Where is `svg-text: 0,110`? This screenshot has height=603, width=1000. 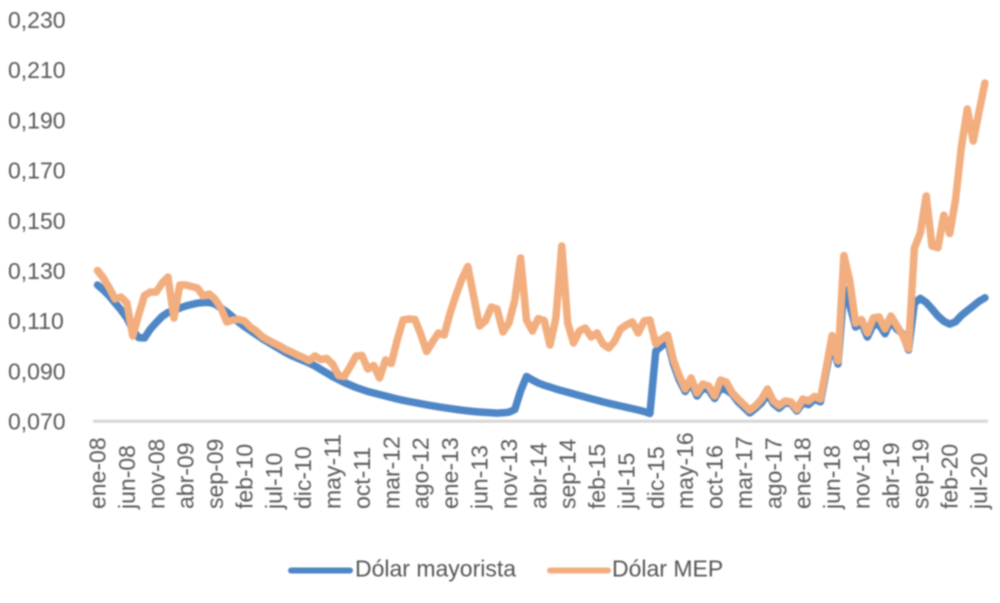 svg-text: 0,110 is located at coordinates (36, 321).